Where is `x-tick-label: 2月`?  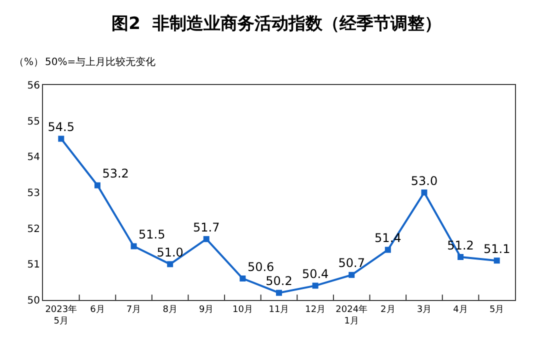
x-tick-label: 2月 is located at coordinates (388, 309).